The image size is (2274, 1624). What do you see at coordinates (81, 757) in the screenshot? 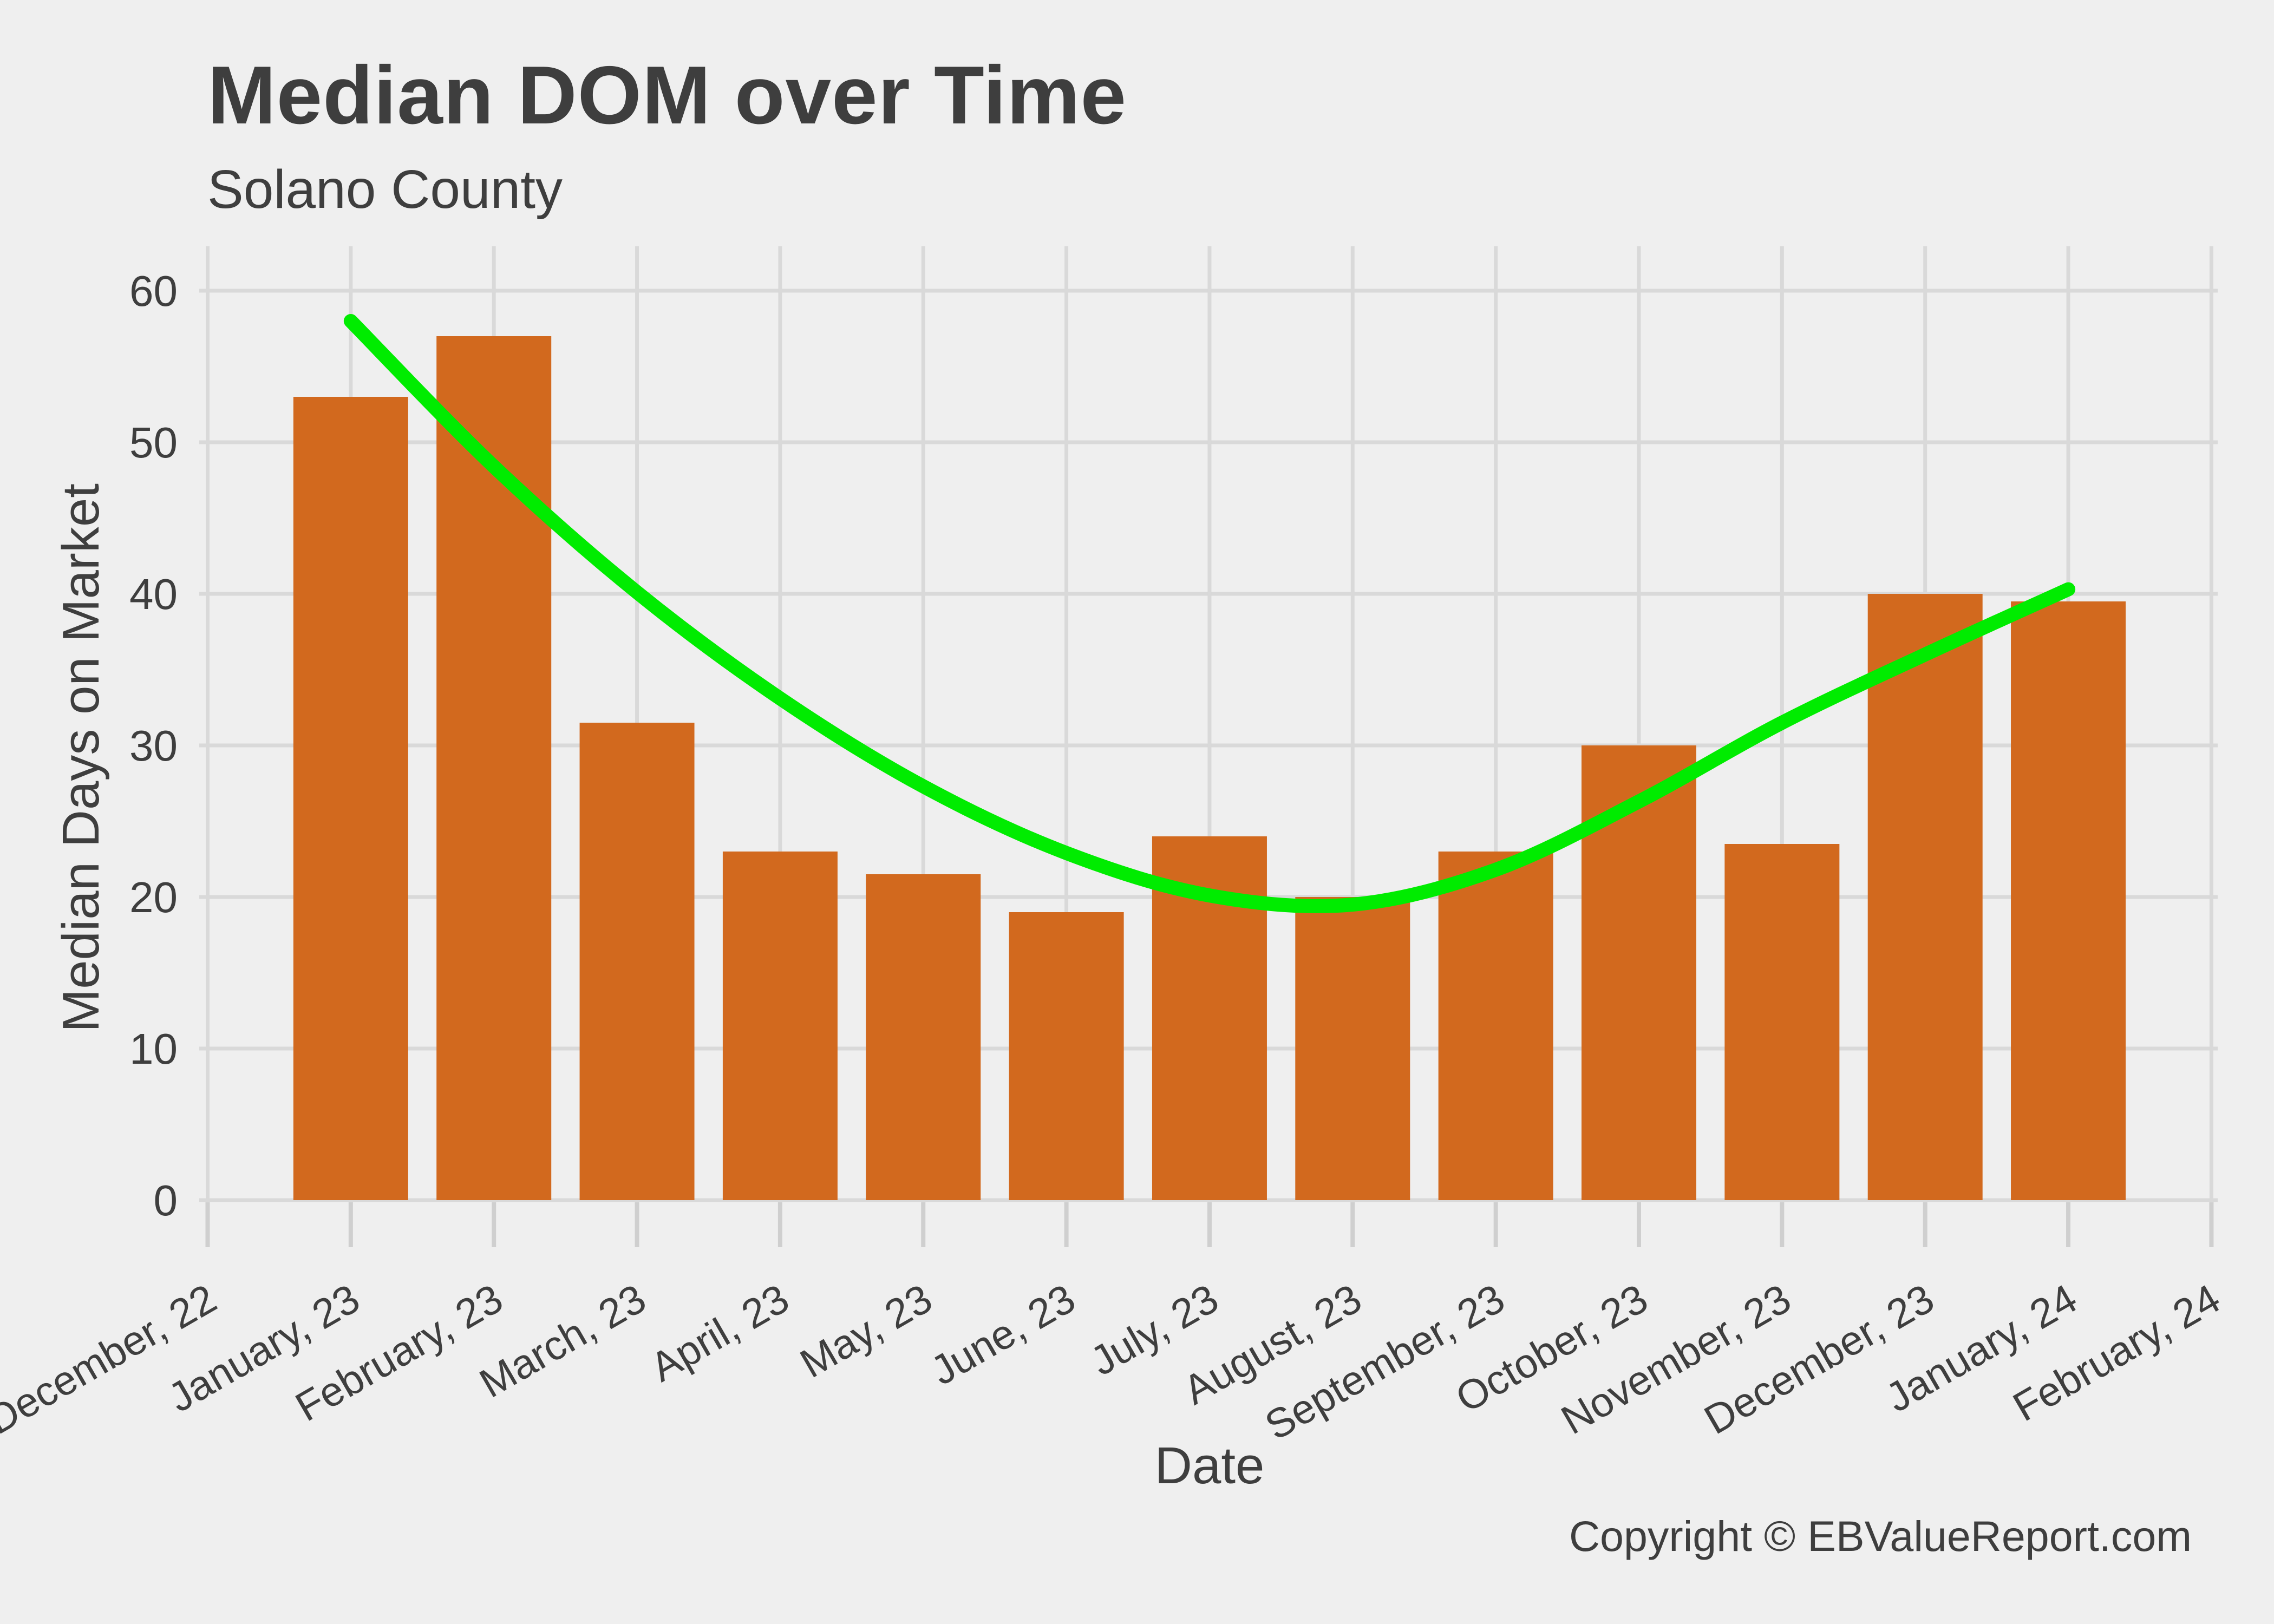
I see `y-axis-title: Median Days on Market` at bounding box center [81, 757].